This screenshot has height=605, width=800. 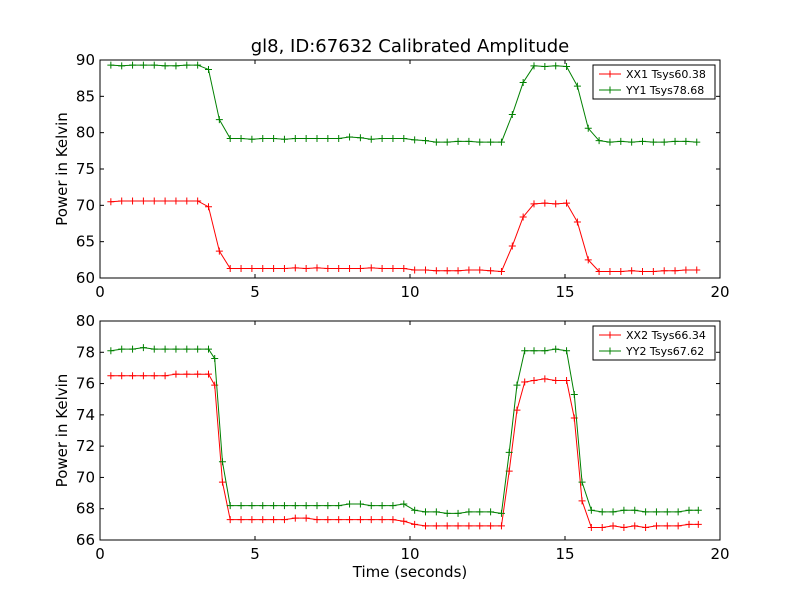 I want to click on x-tick-label: 5, so click(x=255, y=554).